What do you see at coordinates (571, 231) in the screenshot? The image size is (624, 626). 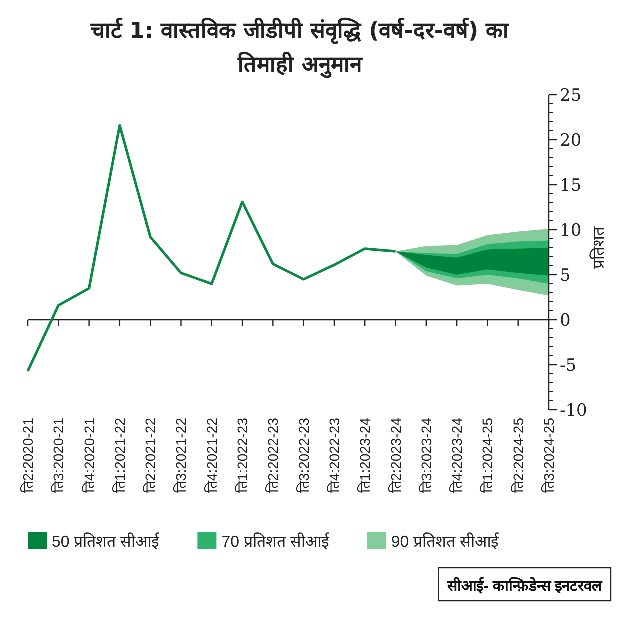 I see `y-tick-label: 10` at bounding box center [571, 231].